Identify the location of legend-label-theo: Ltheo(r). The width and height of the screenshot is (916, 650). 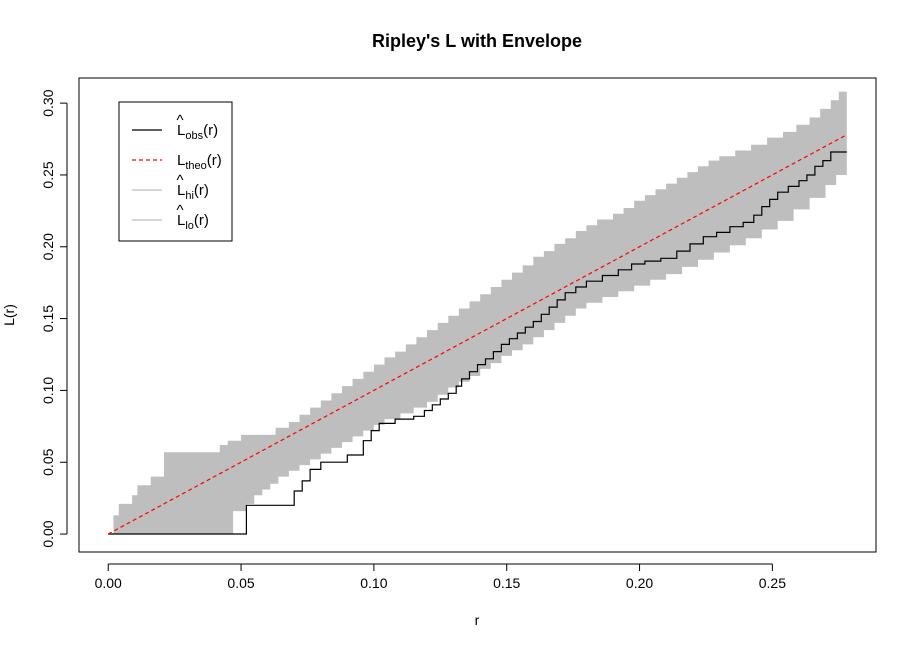
(199, 162).